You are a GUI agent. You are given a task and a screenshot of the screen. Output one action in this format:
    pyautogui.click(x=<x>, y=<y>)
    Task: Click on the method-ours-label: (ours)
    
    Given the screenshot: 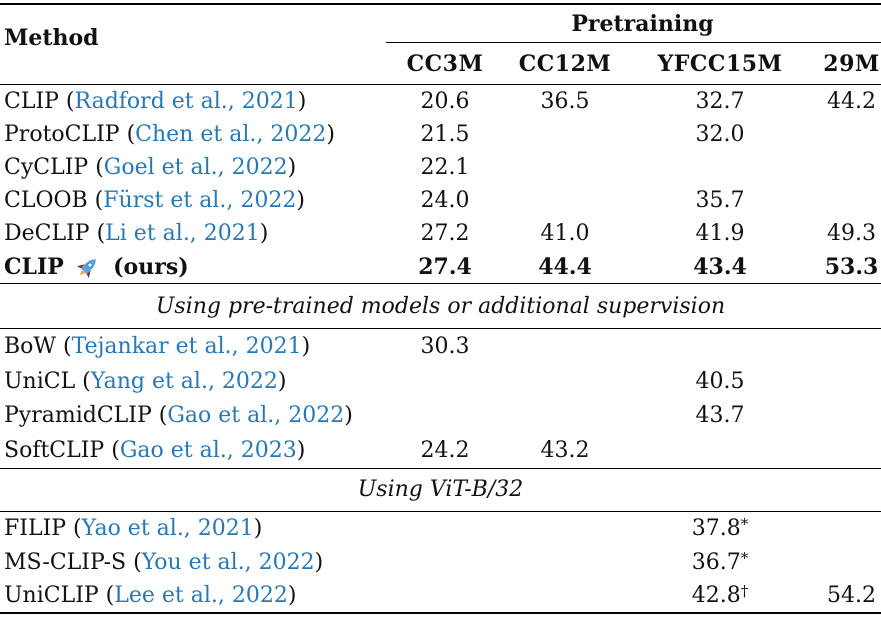 What is the action you would take?
    pyautogui.click(x=147, y=266)
    